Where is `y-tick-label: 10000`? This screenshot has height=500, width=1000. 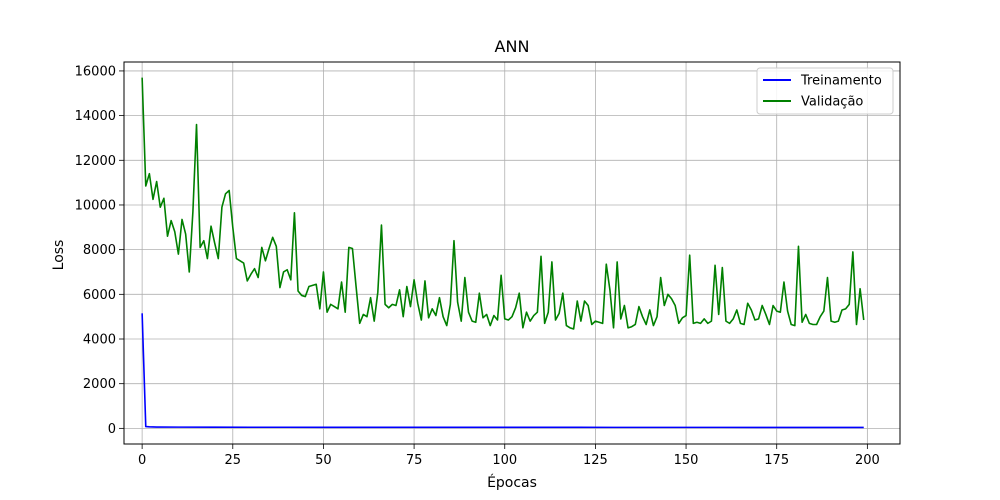 y-tick-label: 10000 is located at coordinates (95, 205).